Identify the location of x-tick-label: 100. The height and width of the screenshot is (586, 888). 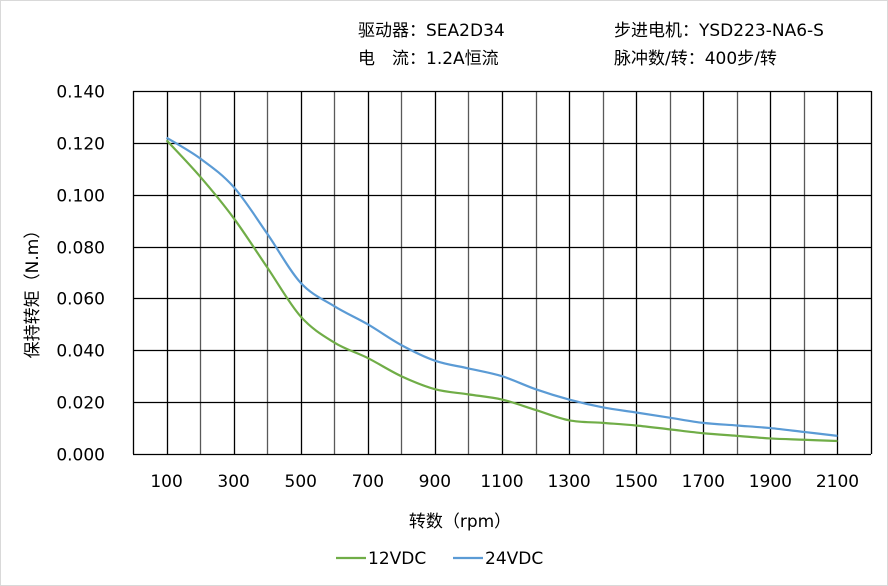
(166, 482).